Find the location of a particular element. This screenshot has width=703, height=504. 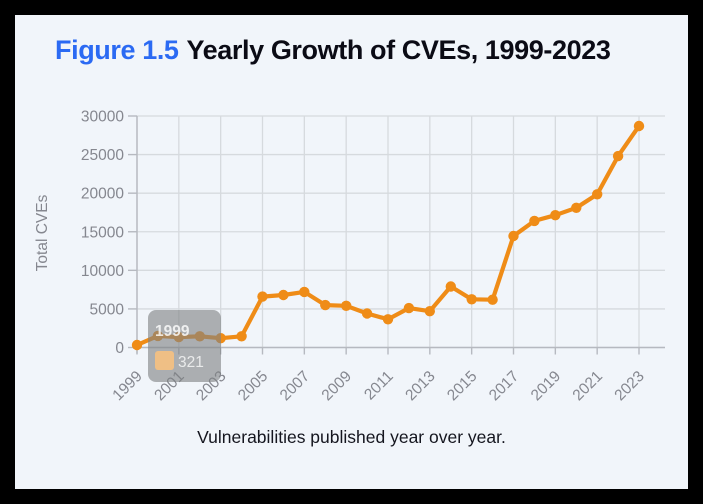

y-tick-label: 5000 is located at coordinates (107, 309).